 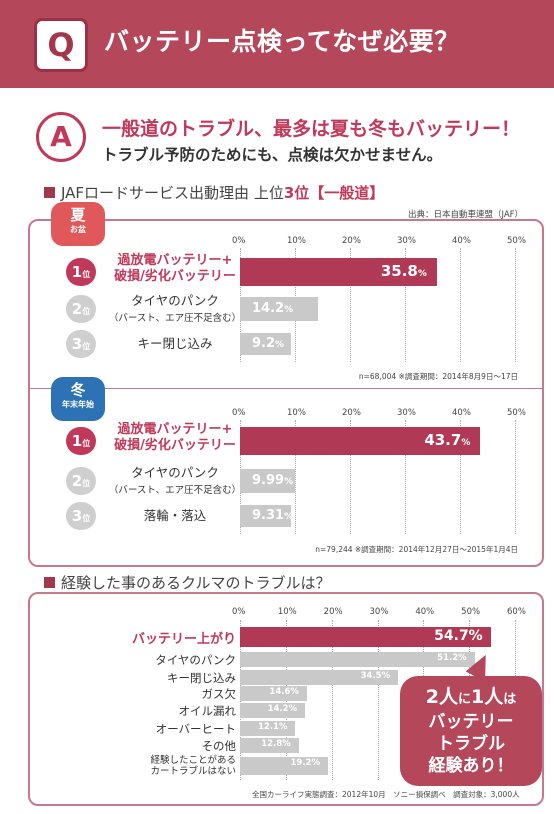 What do you see at coordinates (466, 215) in the screenshot?
I see `source-credit: 出典：日本自動車連盟（JAF）` at bounding box center [466, 215].